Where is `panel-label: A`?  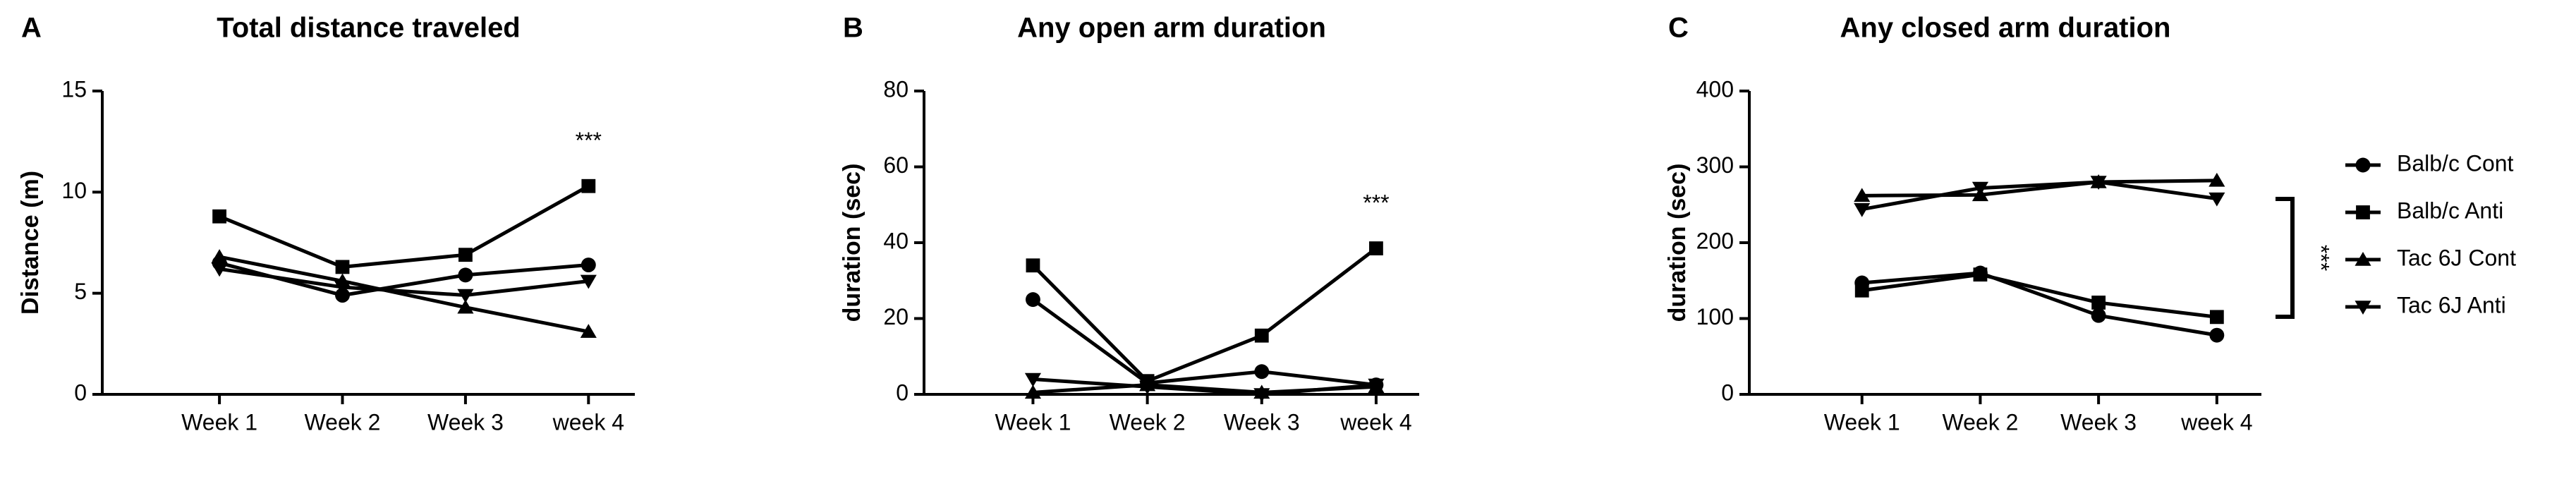
panel-label: A is located at coordinates (31, 28).